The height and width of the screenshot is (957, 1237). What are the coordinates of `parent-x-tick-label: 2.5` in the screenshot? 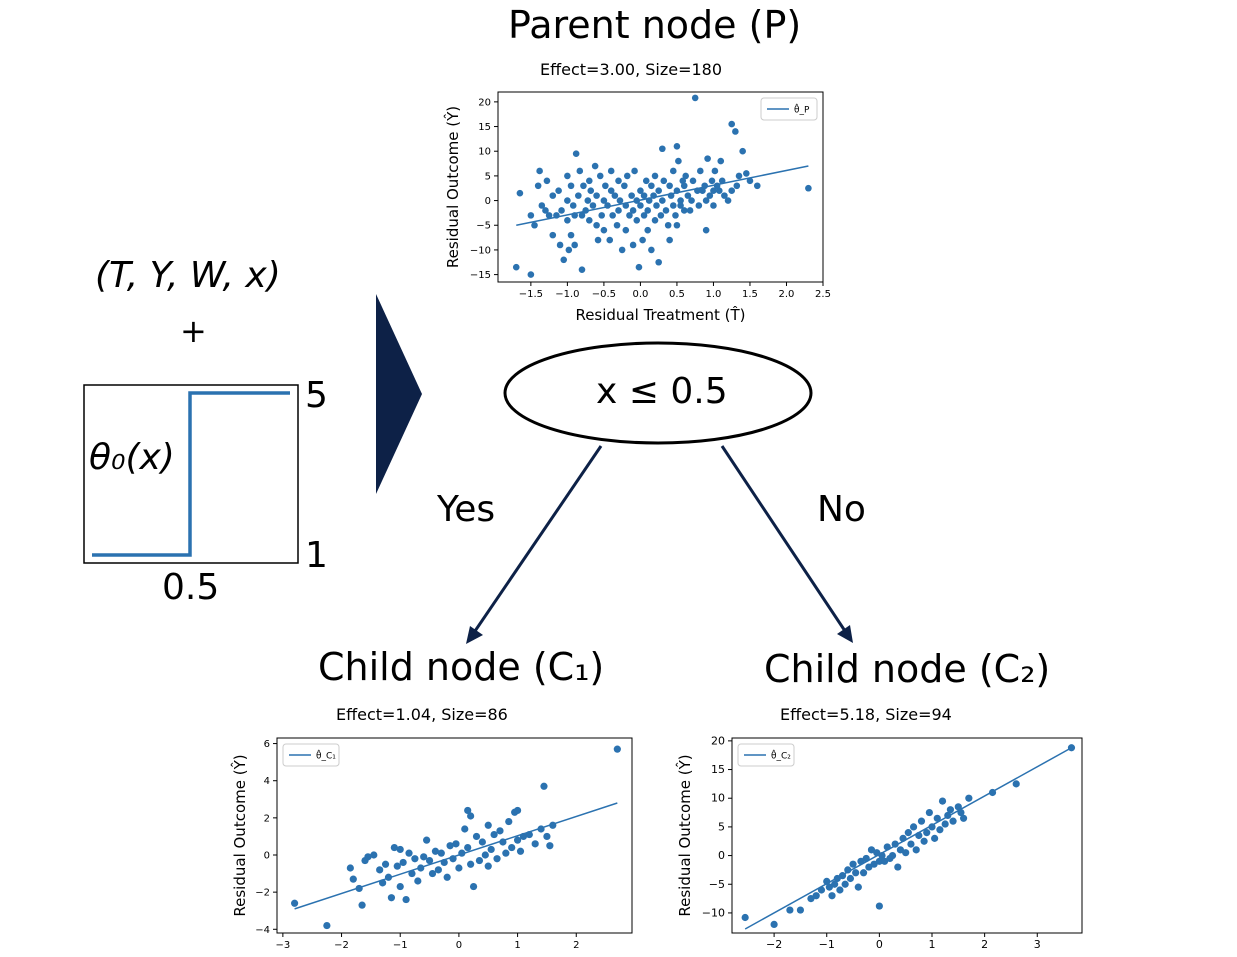 It's located at (823, 294).